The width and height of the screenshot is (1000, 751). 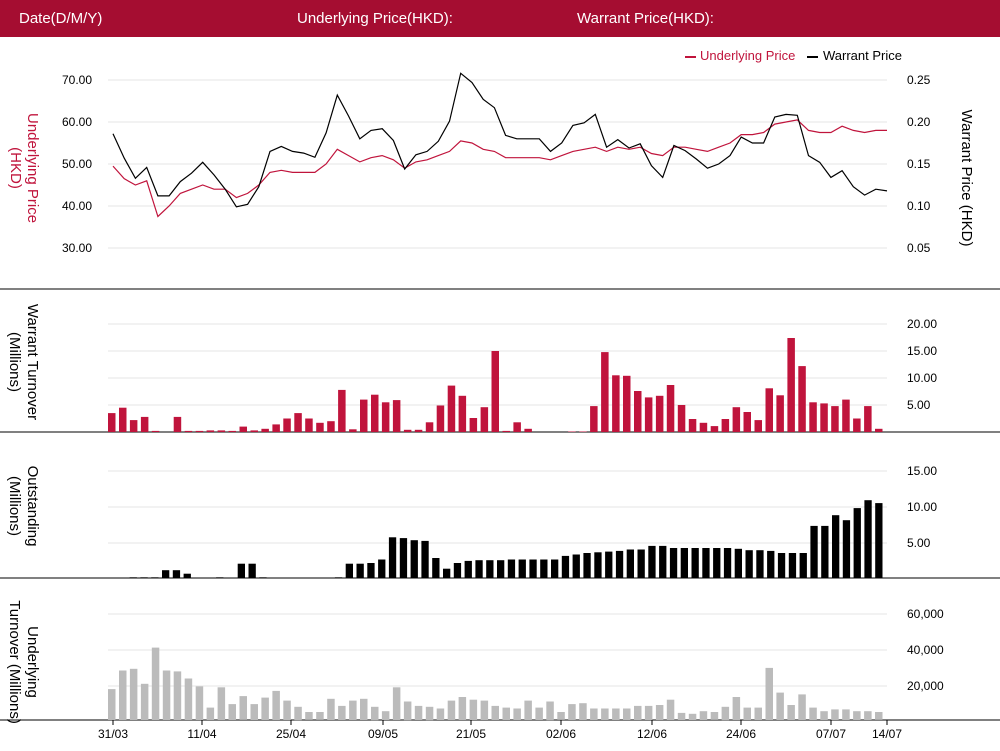 I want to click on y-tick-right: 0.25, so click(x=919, y=80).